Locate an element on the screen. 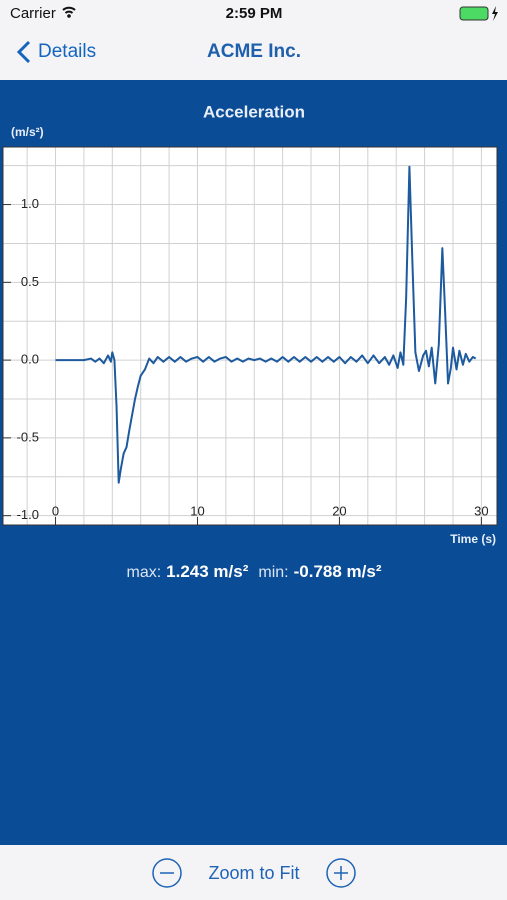 Image resolution: width=507 pixels, height=900 pixels. toolbar is located at coordinates (253, 872).